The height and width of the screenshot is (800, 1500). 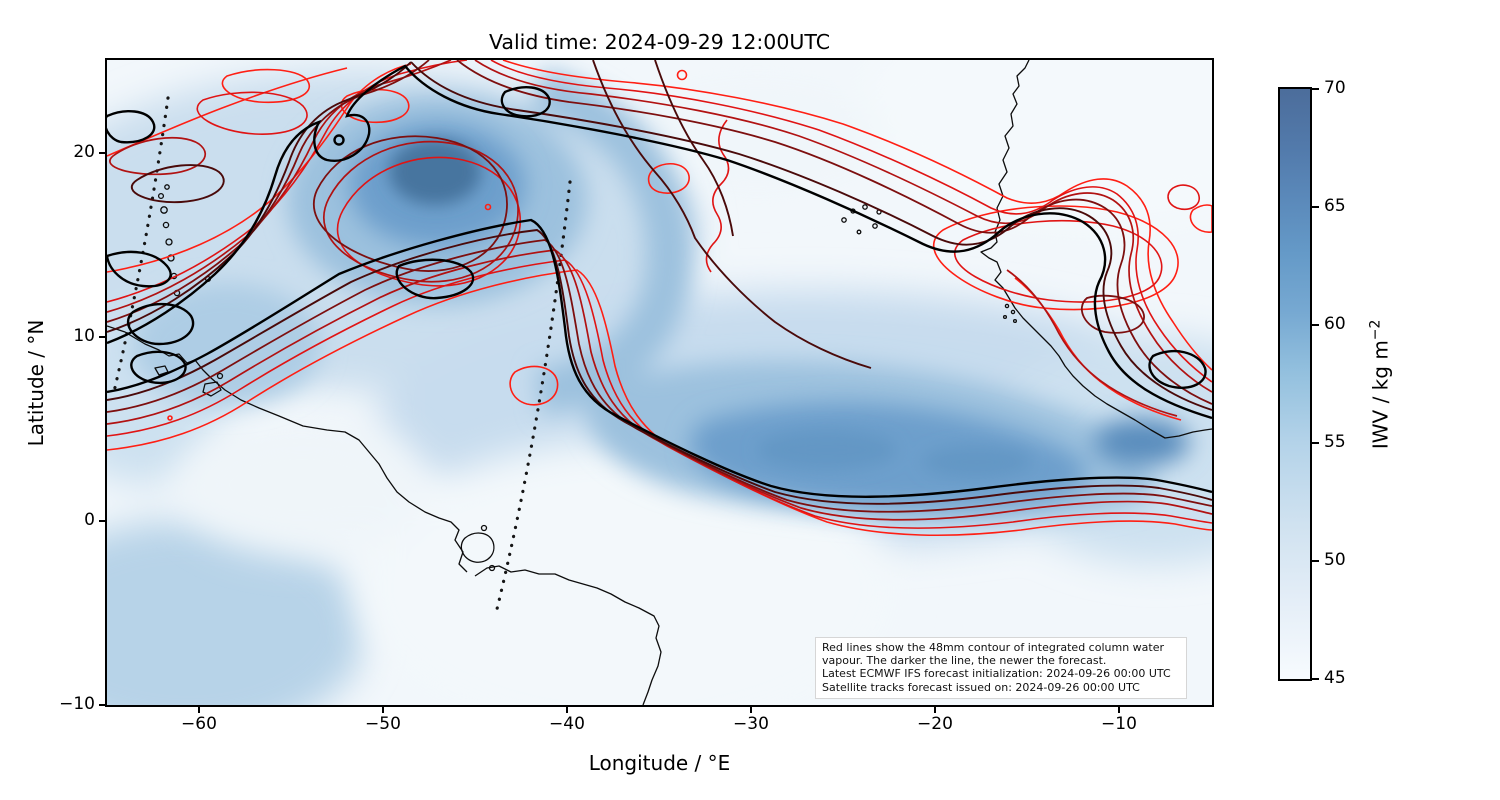 What do you see at coordinates (1335, 324) in the screenshot?
I see `colorbar-tick-label: 60` at bounding box center [1335, 324].